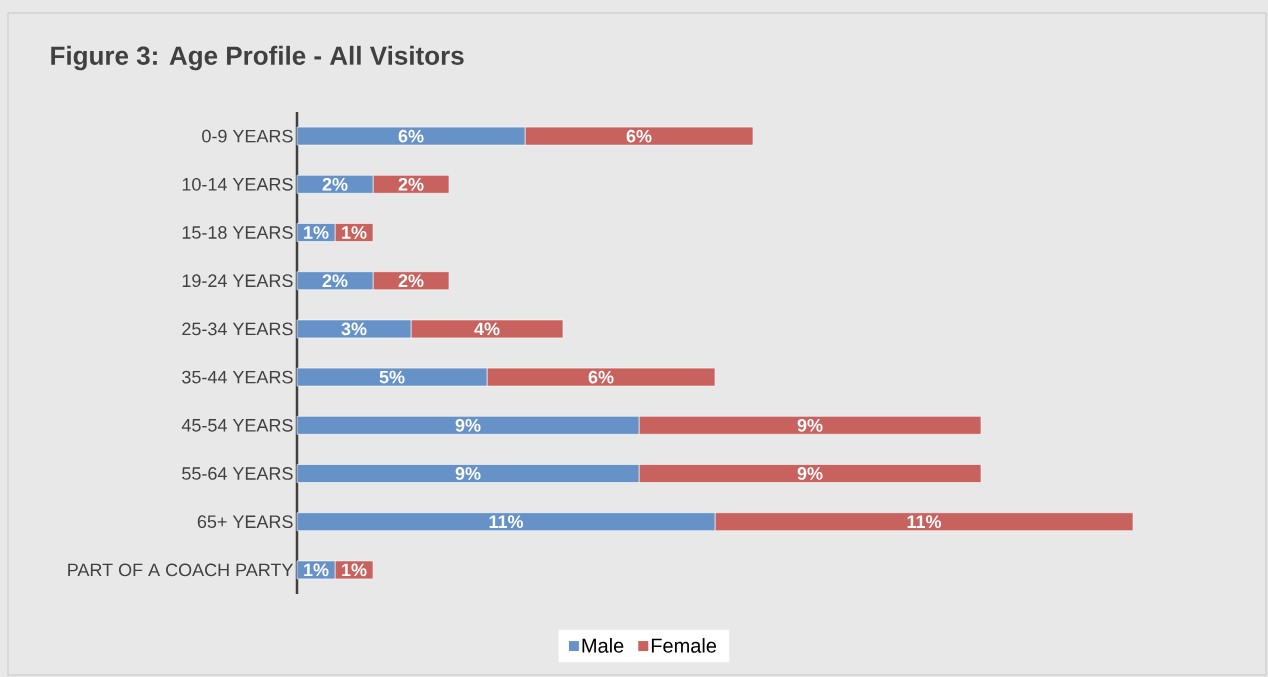  What do you see at coordinates (684, 645) in the screenshot?
I see `legend-label: Female` at bounding box center [684, 645].